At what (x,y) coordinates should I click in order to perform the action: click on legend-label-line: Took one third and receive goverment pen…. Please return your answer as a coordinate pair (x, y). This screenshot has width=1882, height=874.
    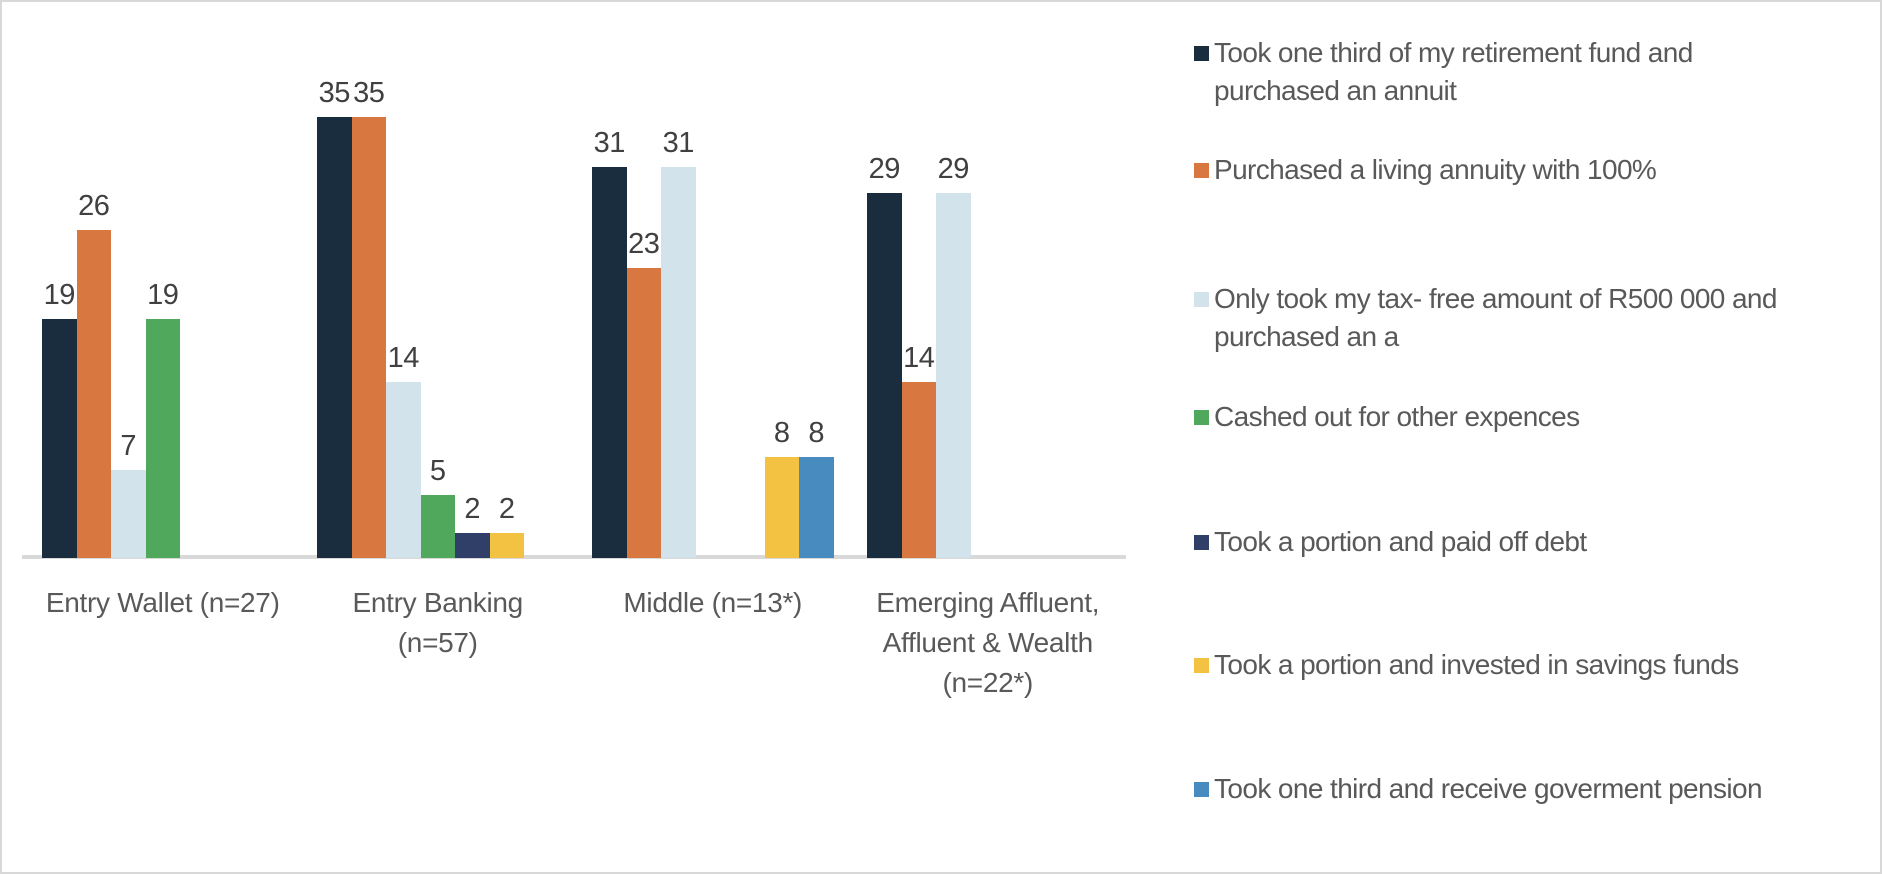
    Looking at the image, I should click on (1488, 788).